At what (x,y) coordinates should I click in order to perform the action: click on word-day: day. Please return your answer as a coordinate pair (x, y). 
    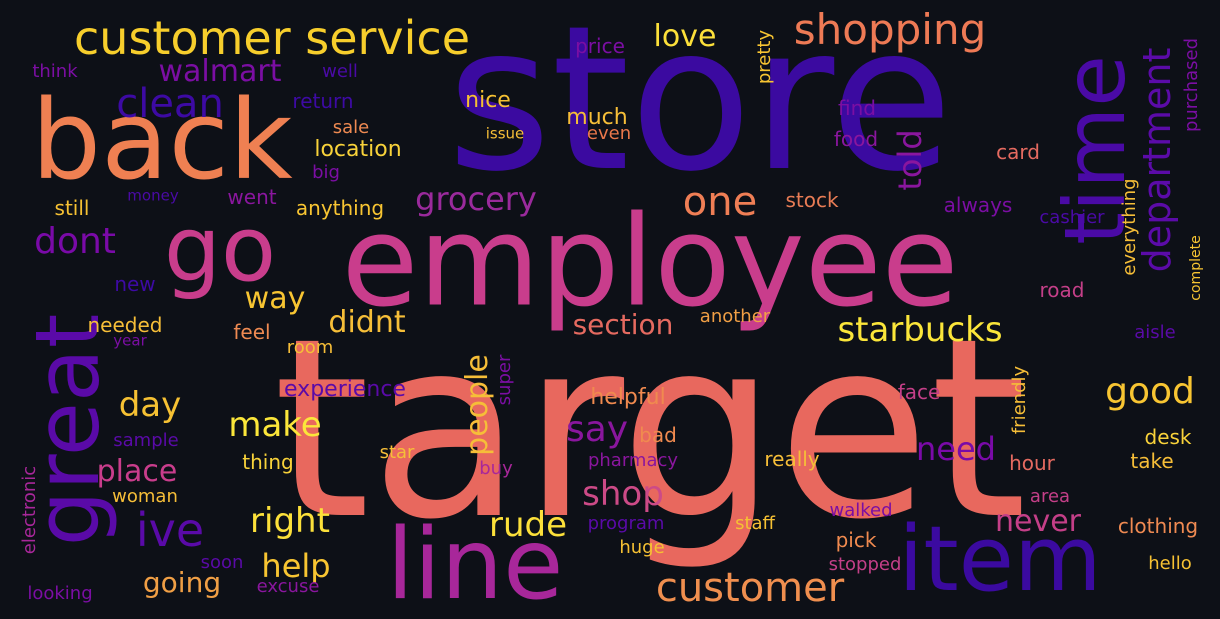
    Looking at the image, I should click on (150, 405).